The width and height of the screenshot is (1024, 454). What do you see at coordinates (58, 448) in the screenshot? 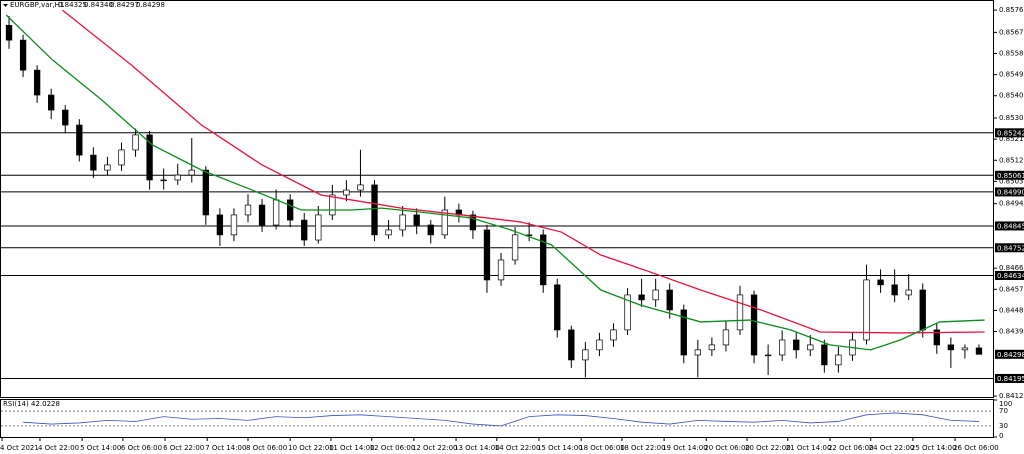
I see `x-tick-label: 4 Oct 22:00` at bounding box center [58, 448].